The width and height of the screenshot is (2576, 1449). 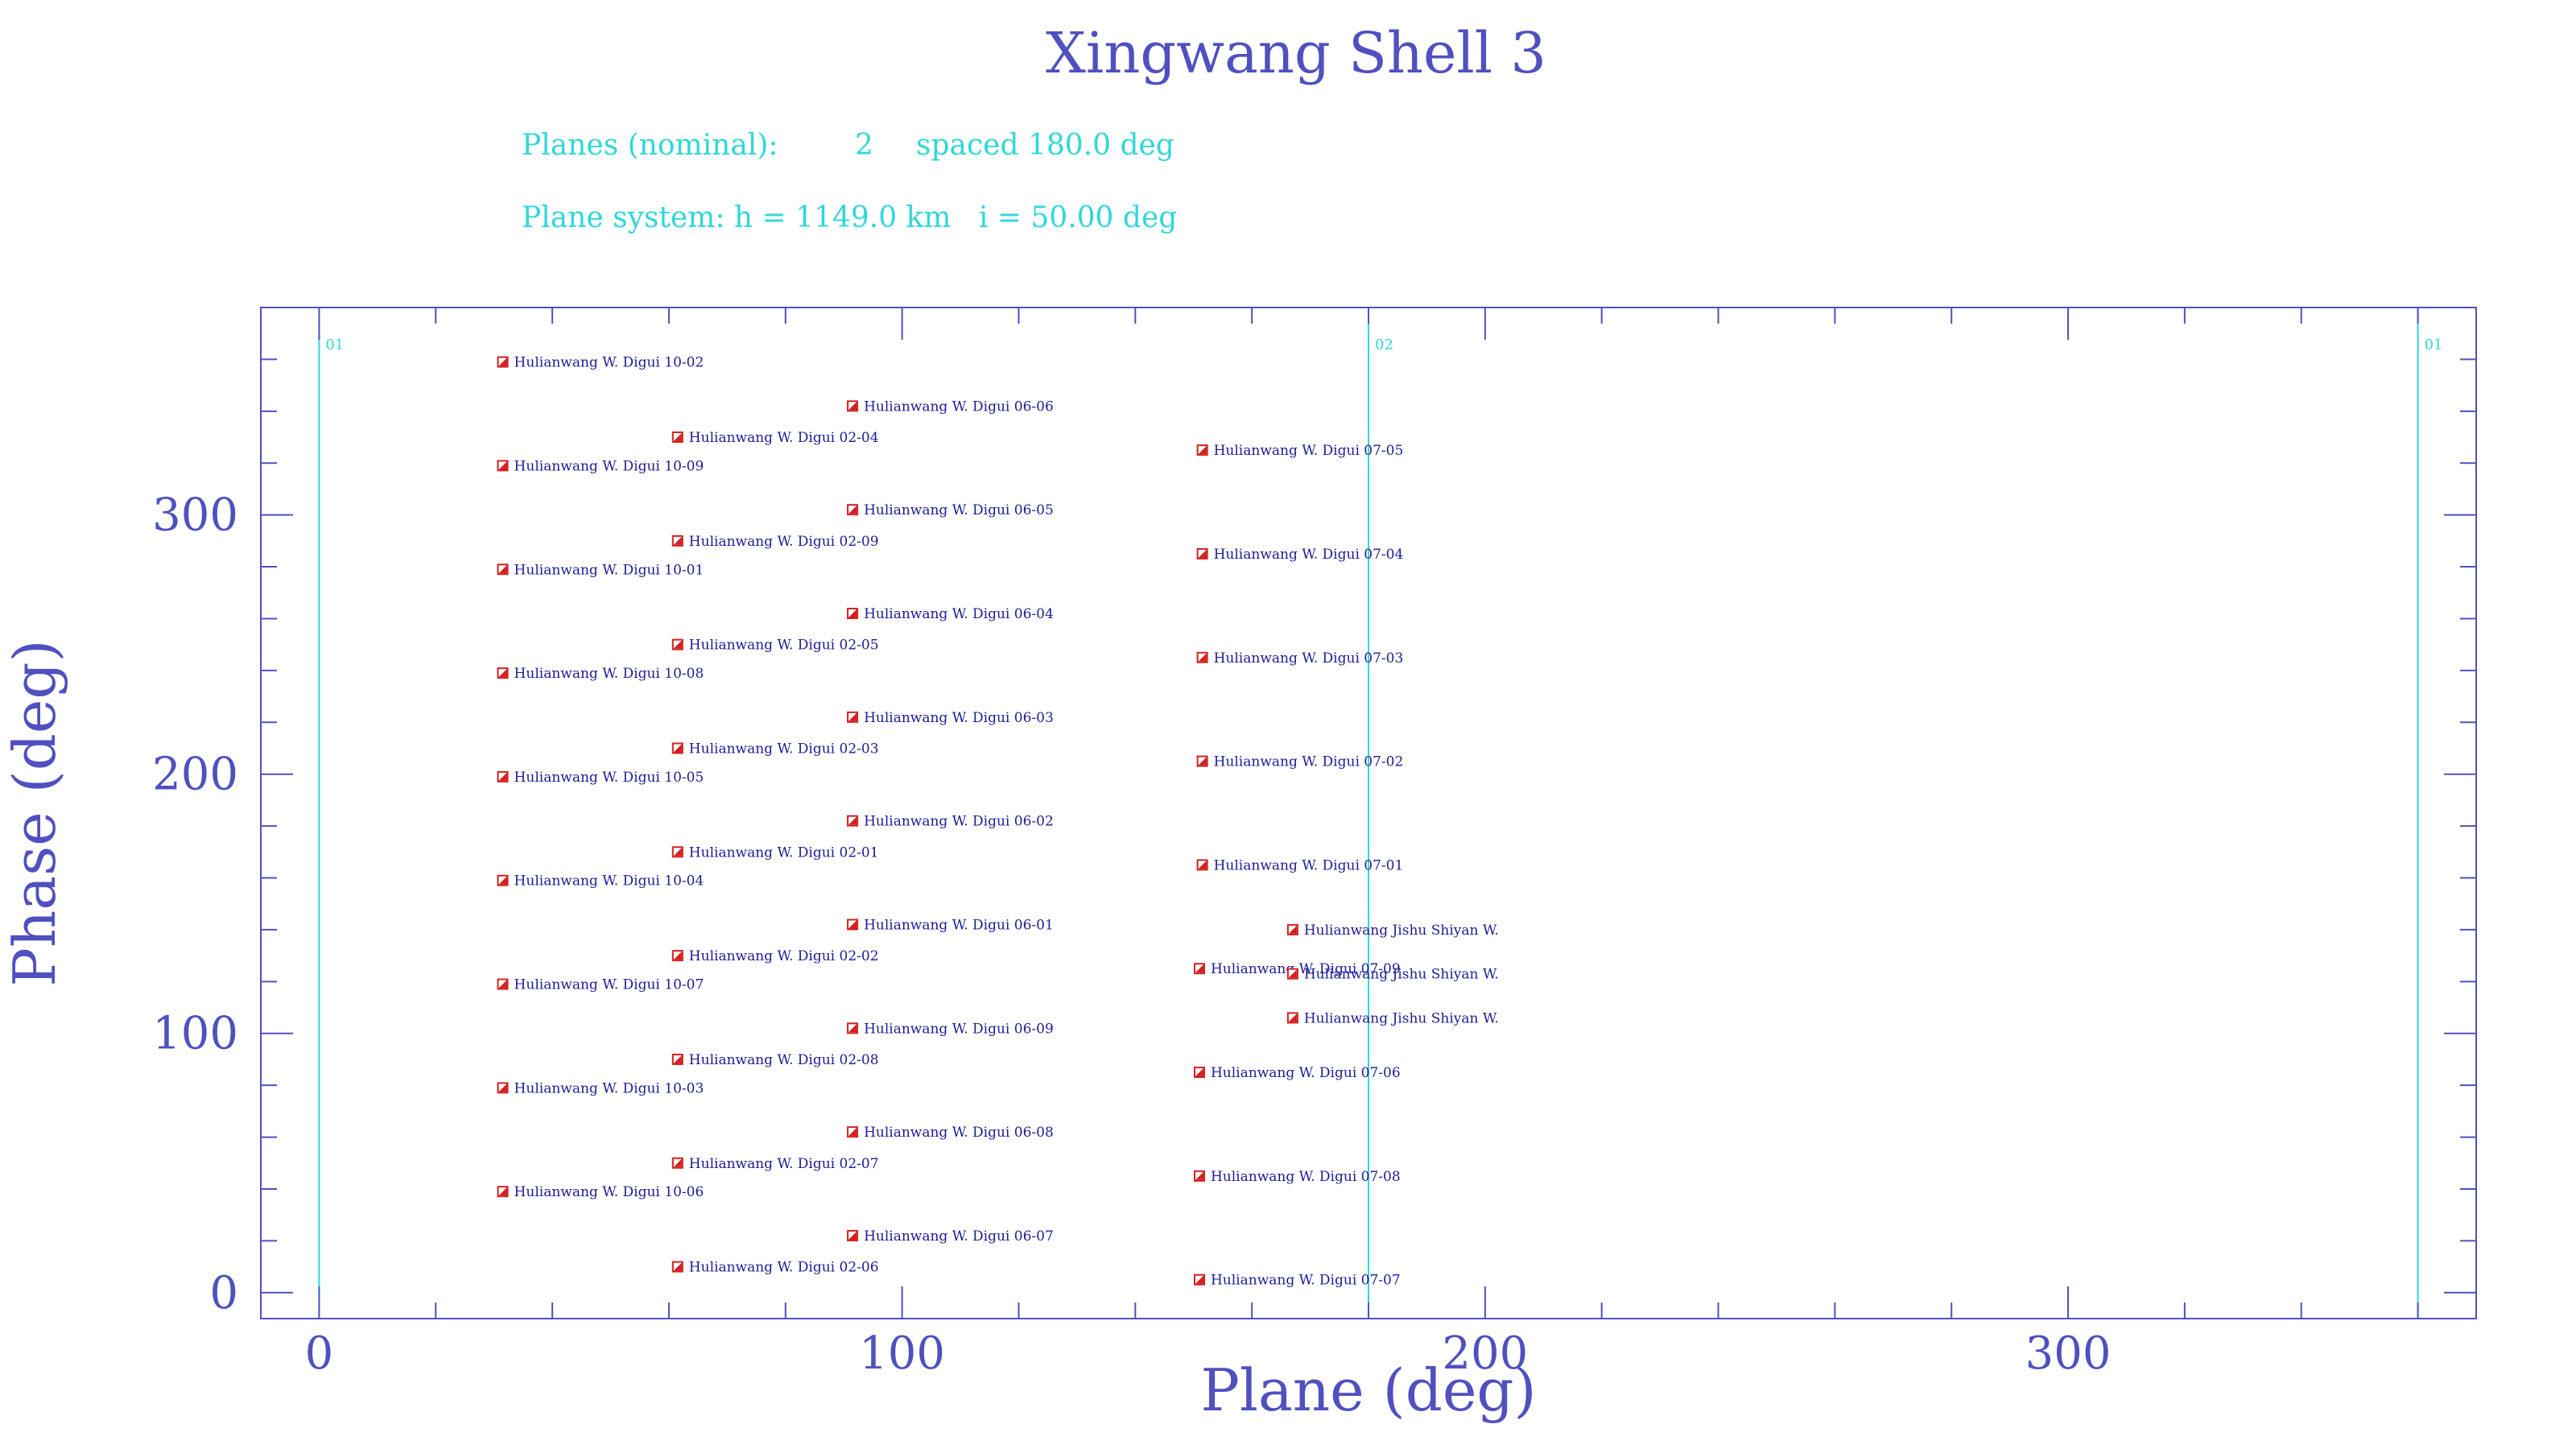 I want to click on satellite-label: Hulianwang W. Digui 02-06, so click(x=784, y=1268).